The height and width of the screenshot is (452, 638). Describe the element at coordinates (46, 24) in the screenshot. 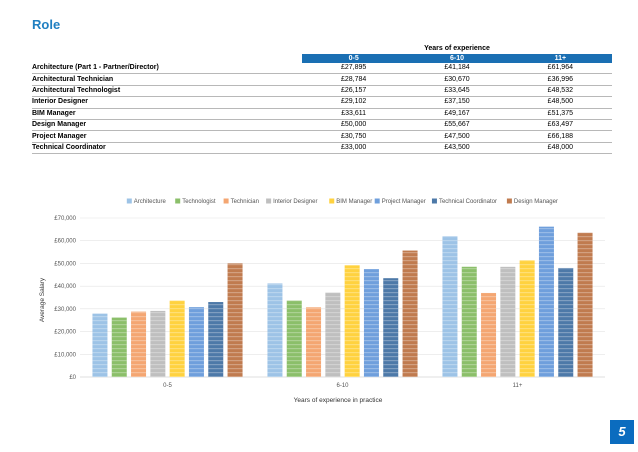

I see `page-title: Role` at that location.